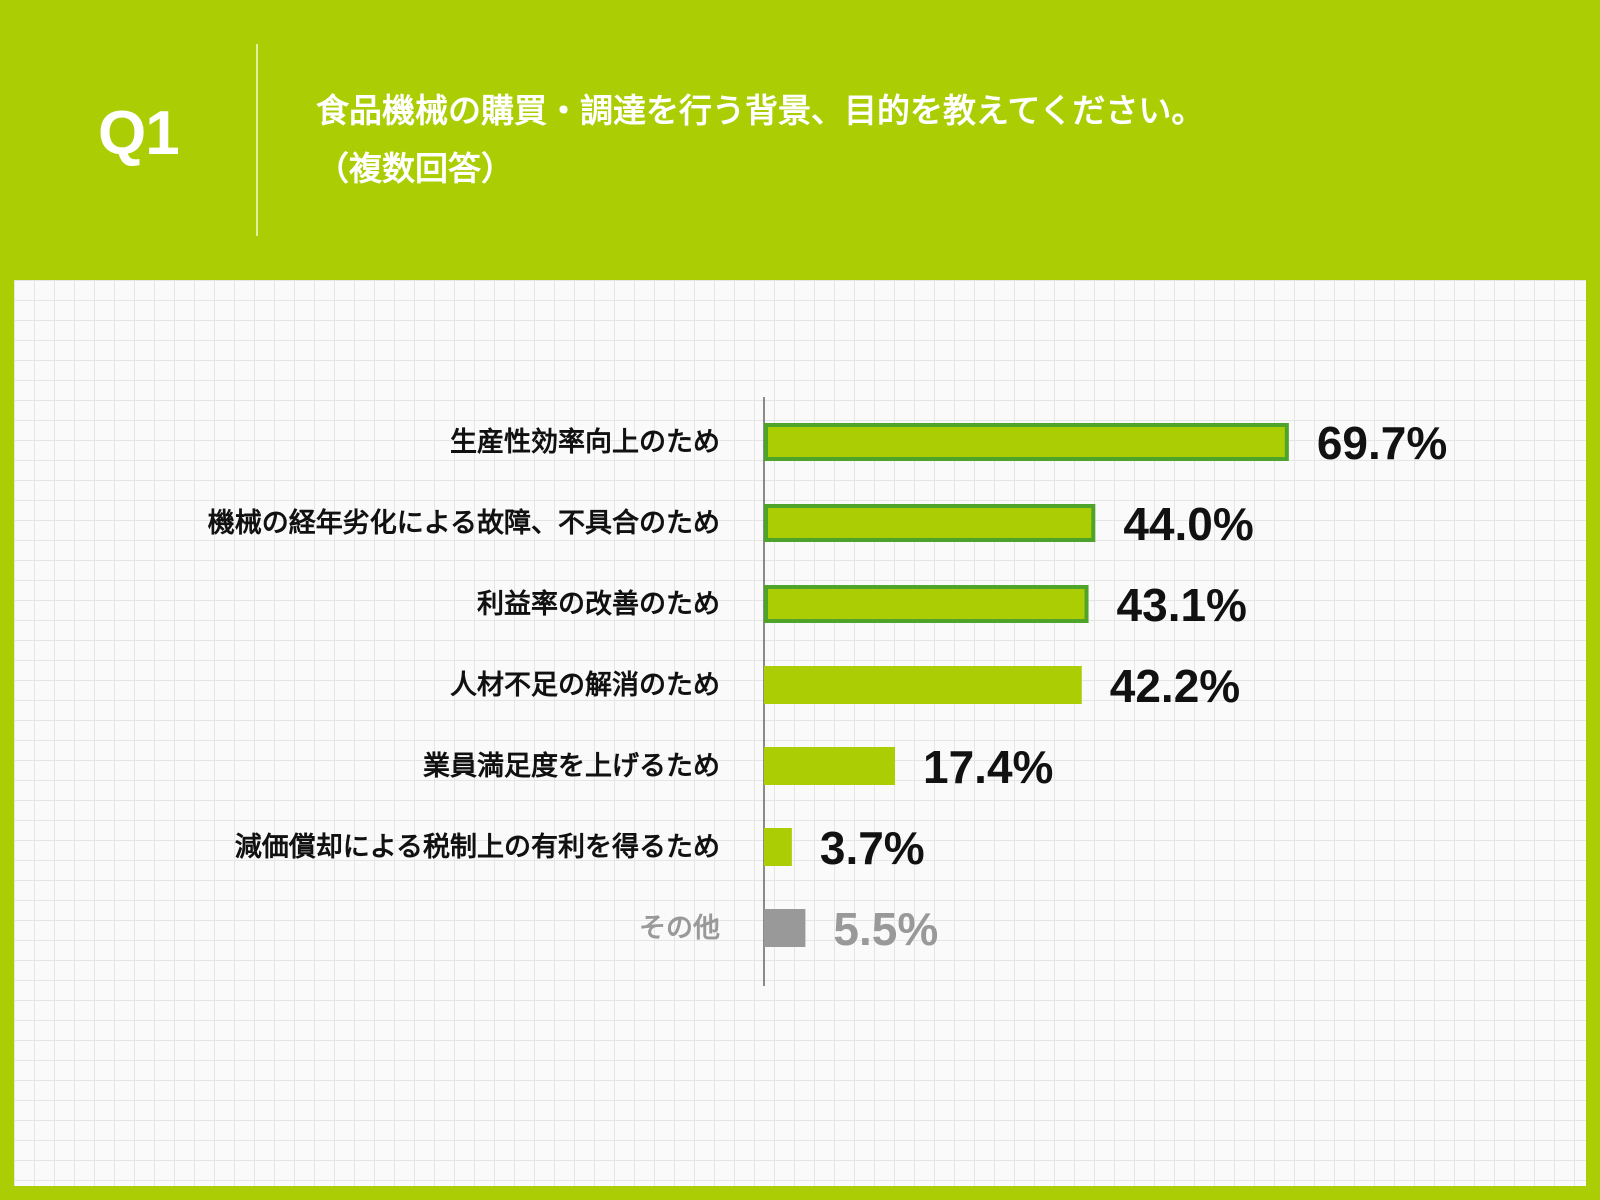 The width and height of the screenshot is (1600, 1200). Describe the element at coordinates (585, 442) in the screenshot. I see `category-label-0: 生産性効率向上のため` at that location.